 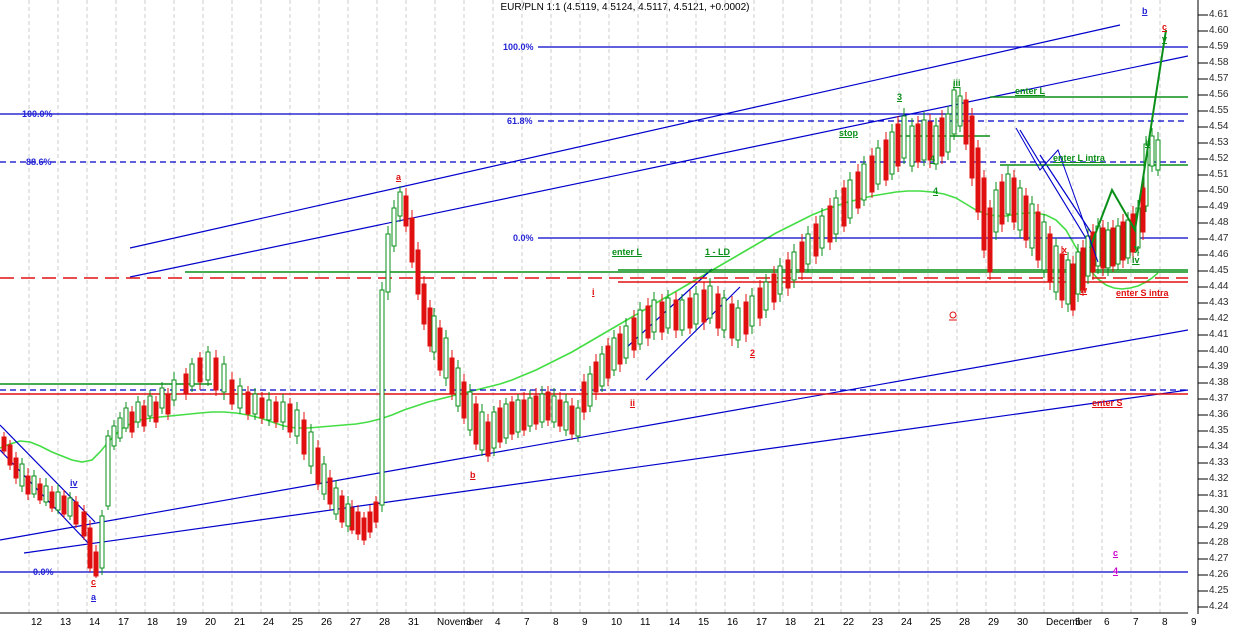 What do you see at coordinates (585, 622) in the screenshot?
I see `x-tick: 9` at bounding box center [585, 622].